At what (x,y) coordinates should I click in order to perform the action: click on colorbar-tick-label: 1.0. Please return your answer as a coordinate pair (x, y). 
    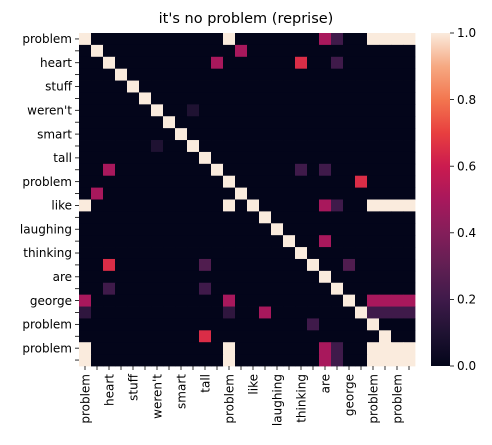
    Looking at the image, I should click on (466, 33).